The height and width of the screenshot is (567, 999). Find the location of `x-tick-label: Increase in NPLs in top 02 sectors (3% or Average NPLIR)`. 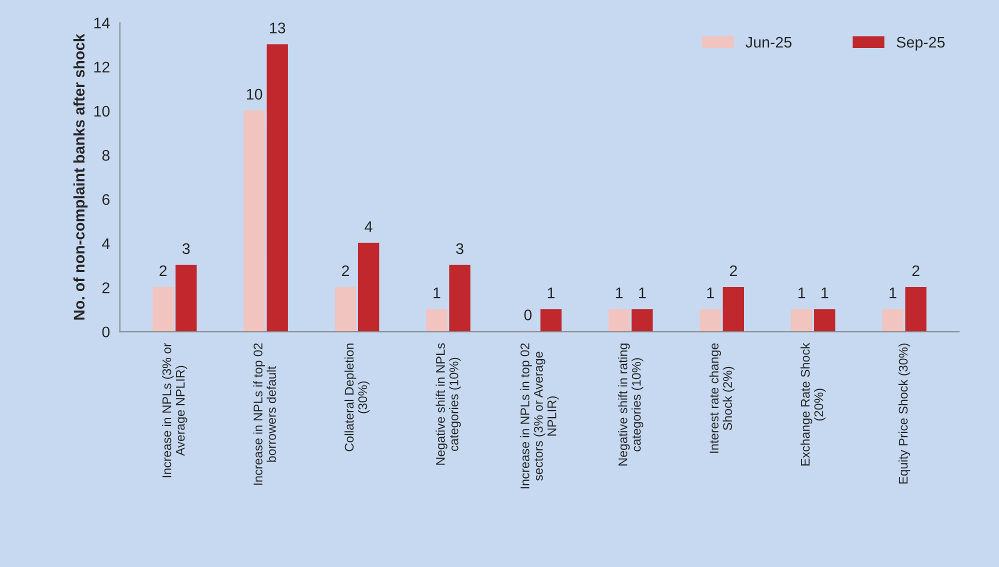

x-tick-label: Increase in NPLs in top 02 sectors (3% or Average NPLIR) is located at coordinates (539, 415).